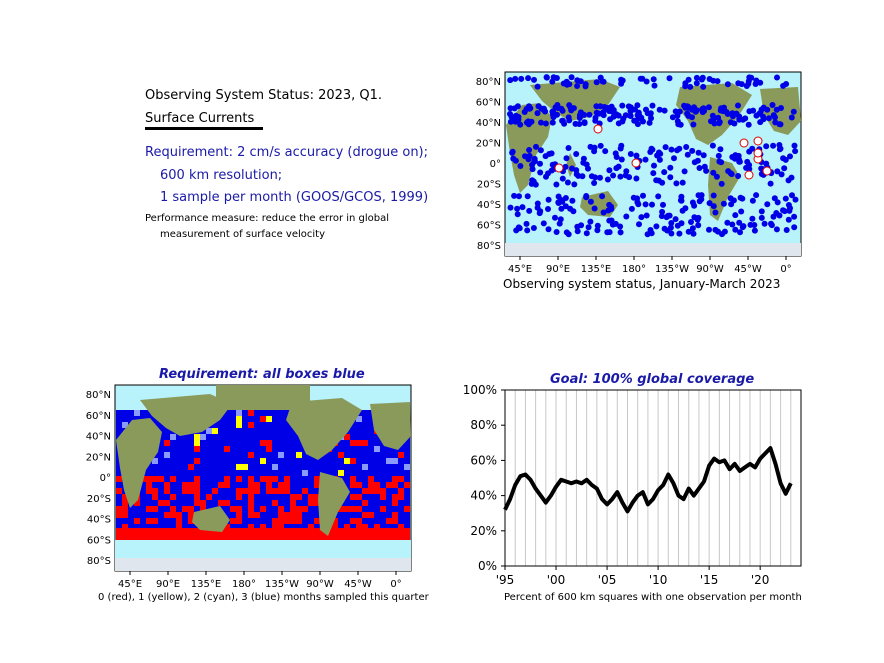  I want to click on boxes-map-southern-ocean, so click(263, 549).